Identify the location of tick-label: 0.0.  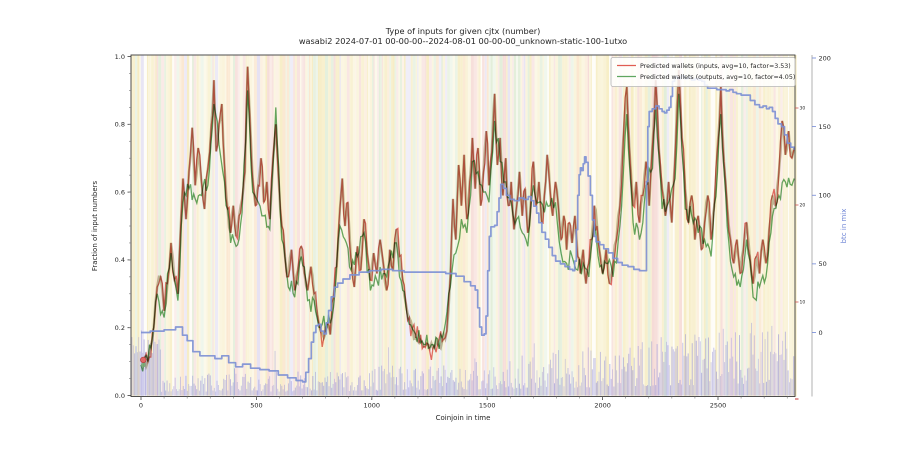
(120, 396).